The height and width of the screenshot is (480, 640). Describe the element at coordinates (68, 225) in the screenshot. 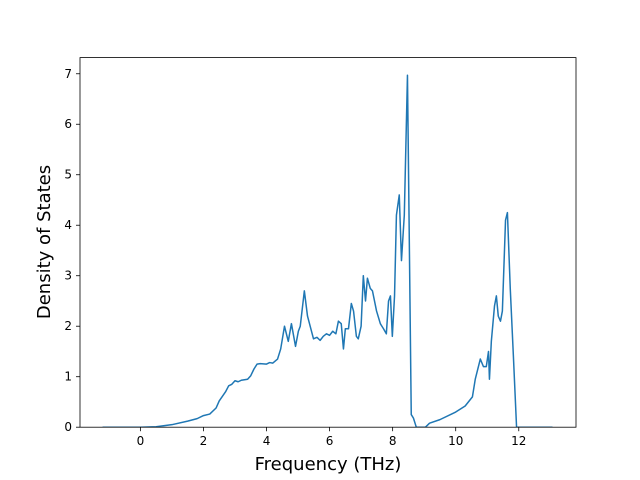

I see `y-tick-label: 4` at that location.